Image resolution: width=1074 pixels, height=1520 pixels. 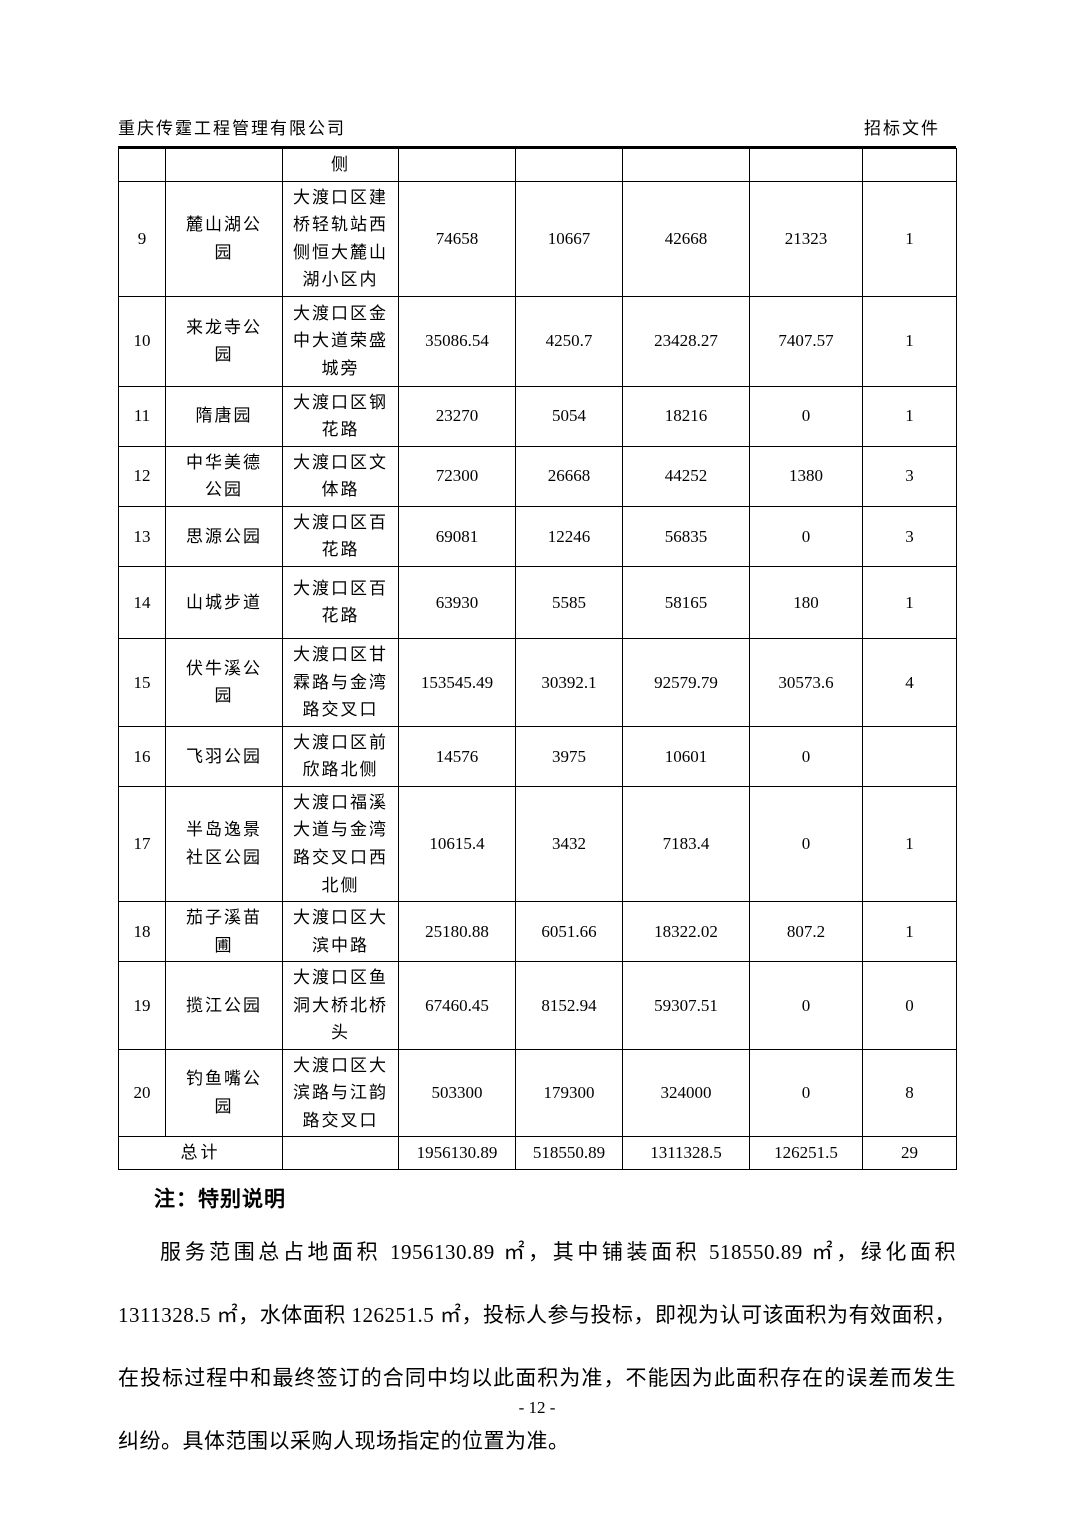 What do you see at coordinates (806, 602) in the screenshot?
I see `cell-water-area: 180` at bounding box center [806, 602].